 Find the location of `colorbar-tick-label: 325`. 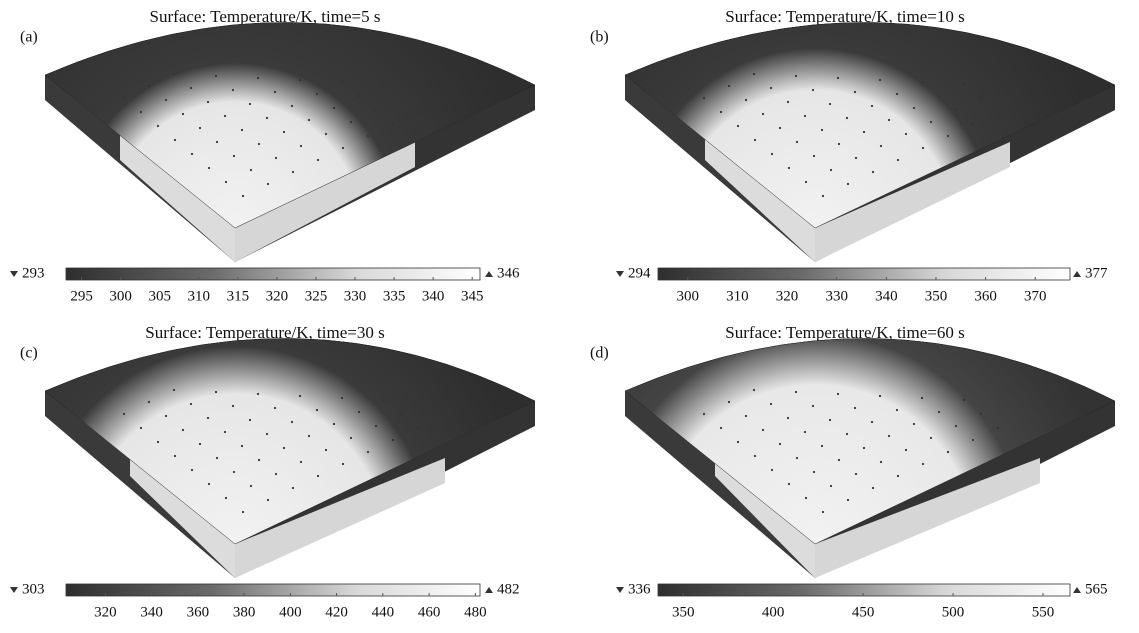

colorbar-tick-label: 325 is located at coordinates (316, 296).